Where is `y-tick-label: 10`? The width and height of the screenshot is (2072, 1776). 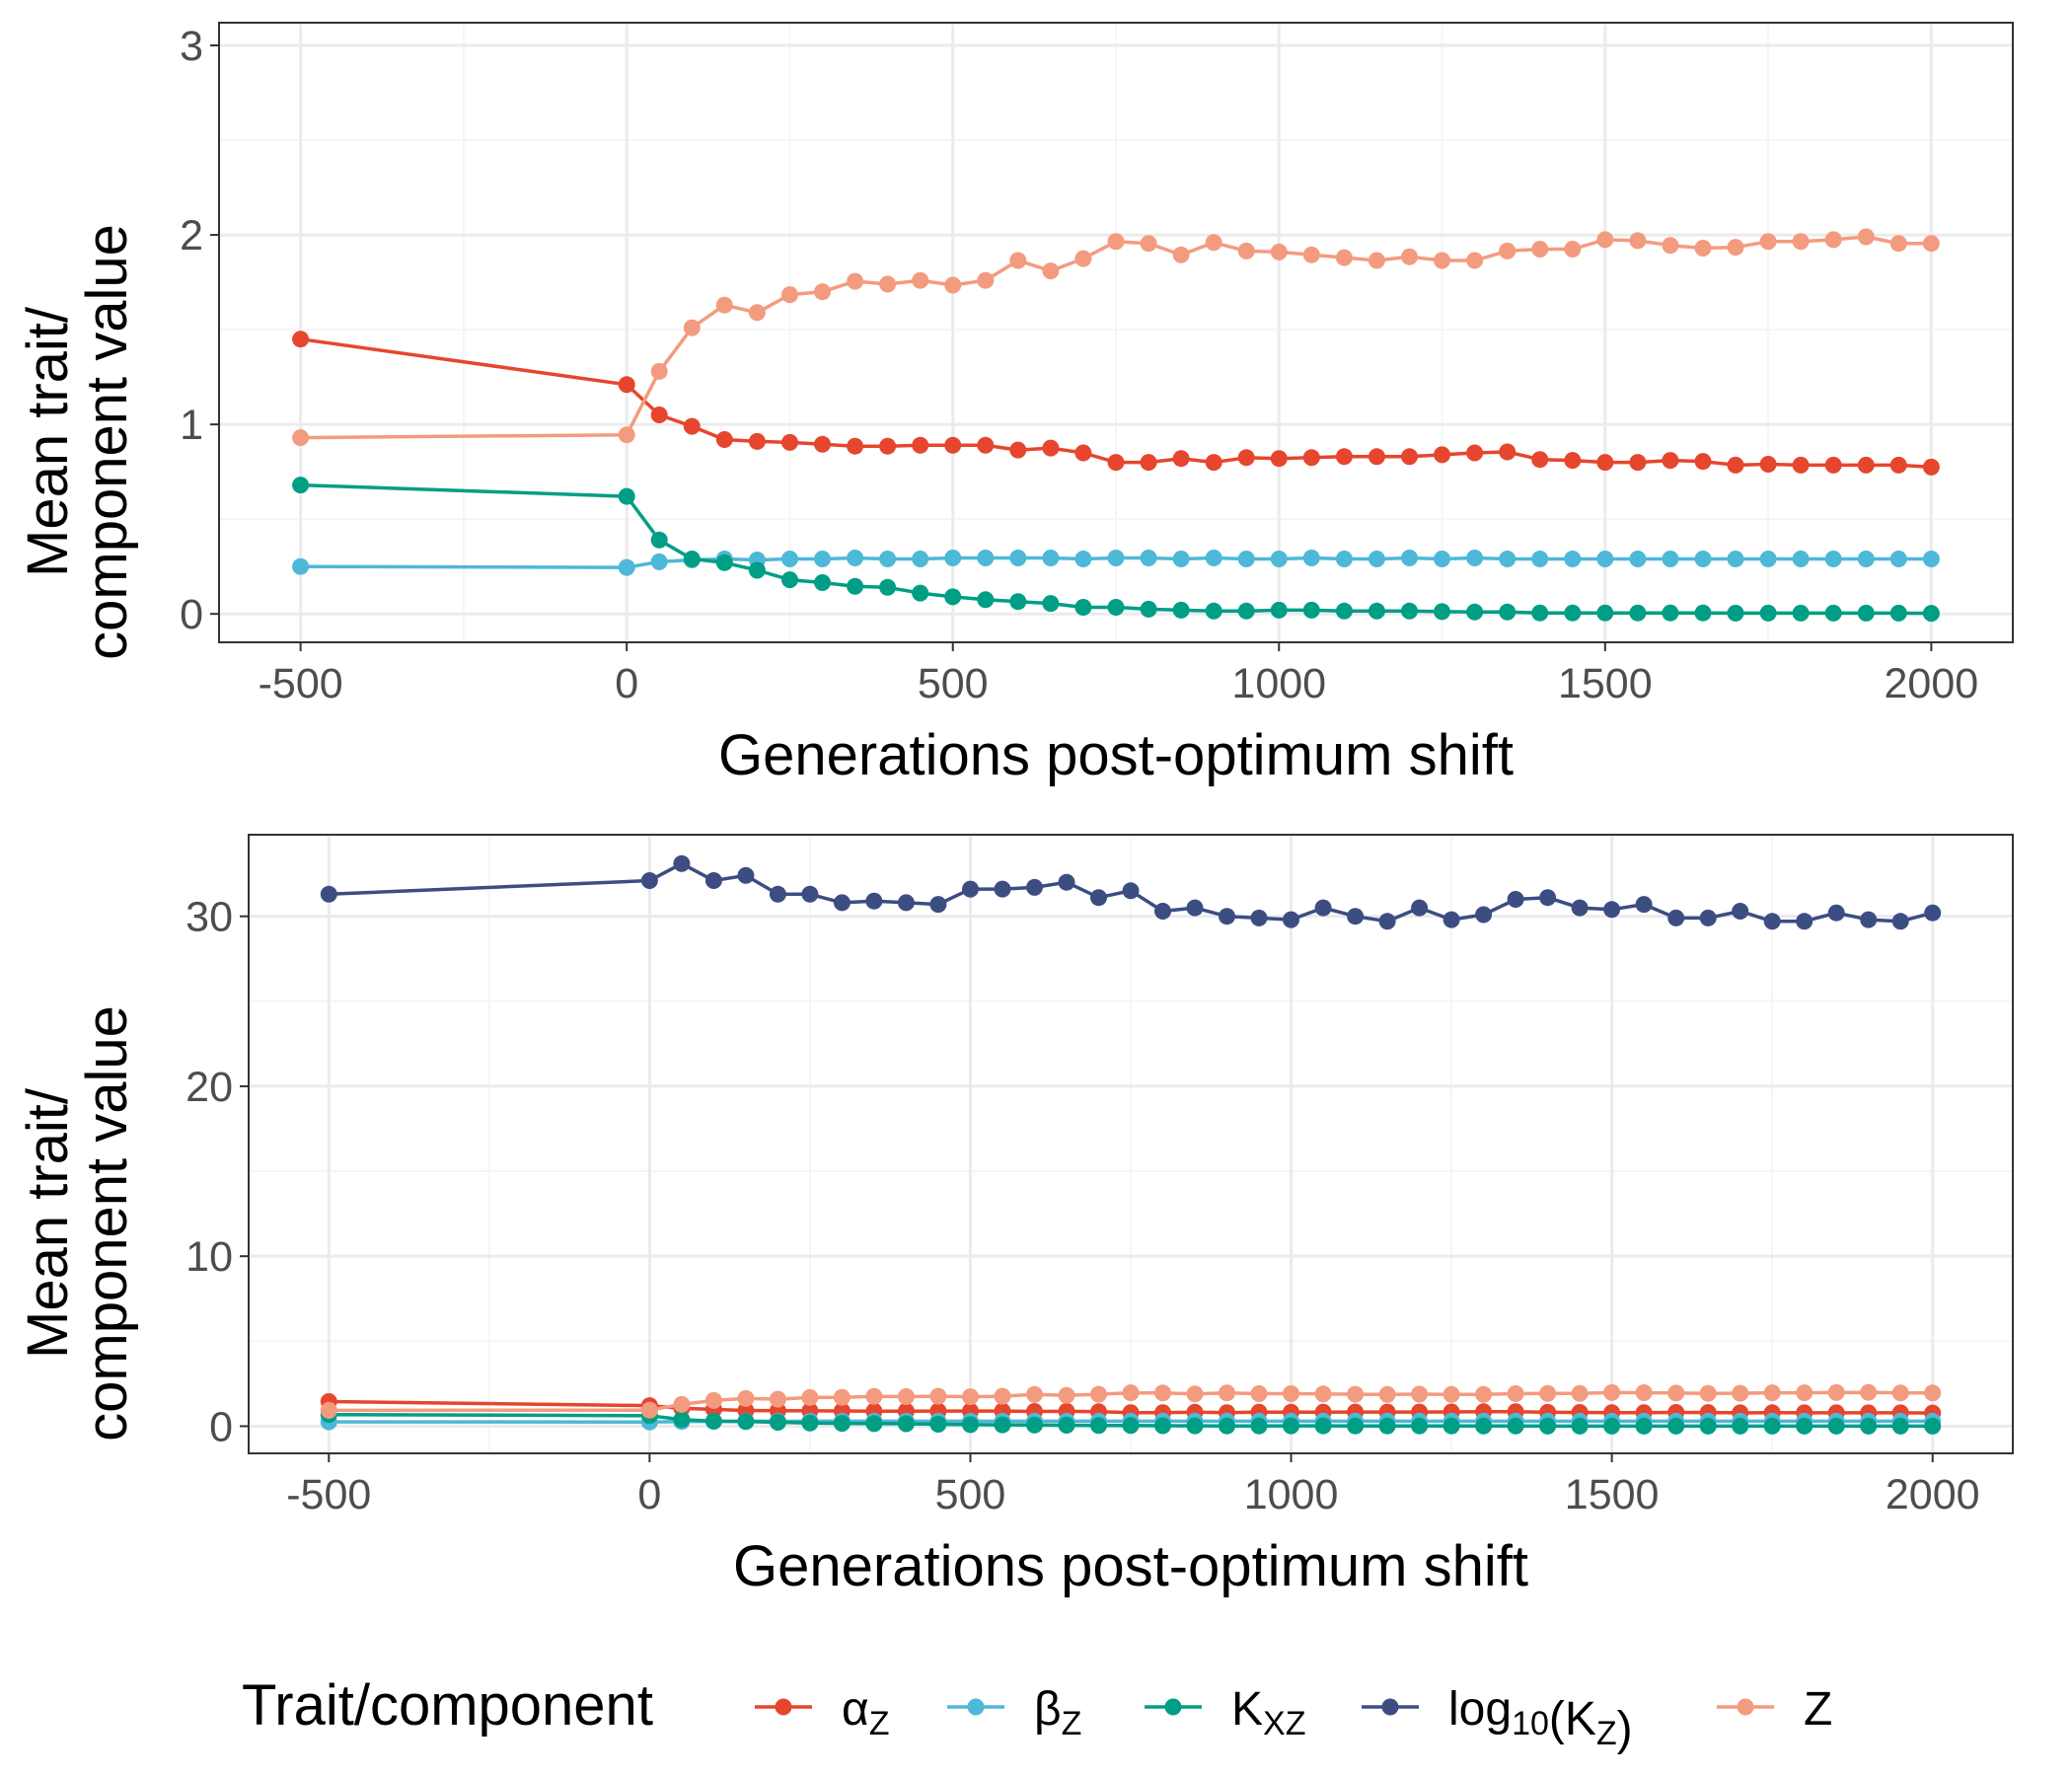
y-tick-label: 10 is located at coordinates (209, 1257).